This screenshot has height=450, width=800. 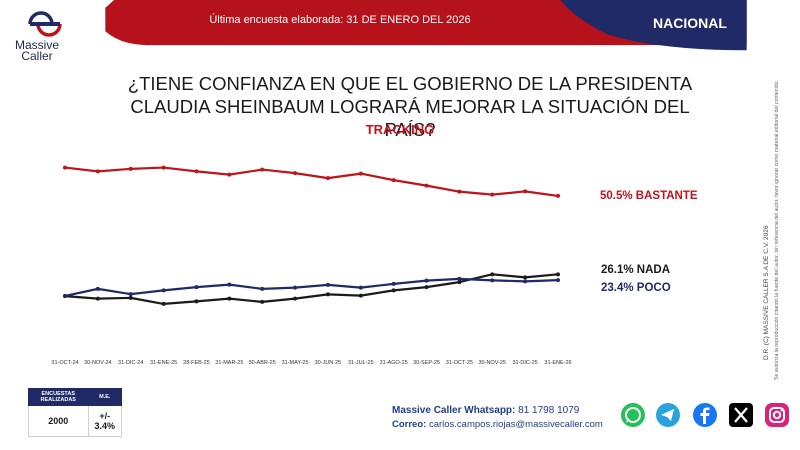 I want to click on whatsapp-label: Massive Caller Whatsapp:, so click(x=454, y=410).